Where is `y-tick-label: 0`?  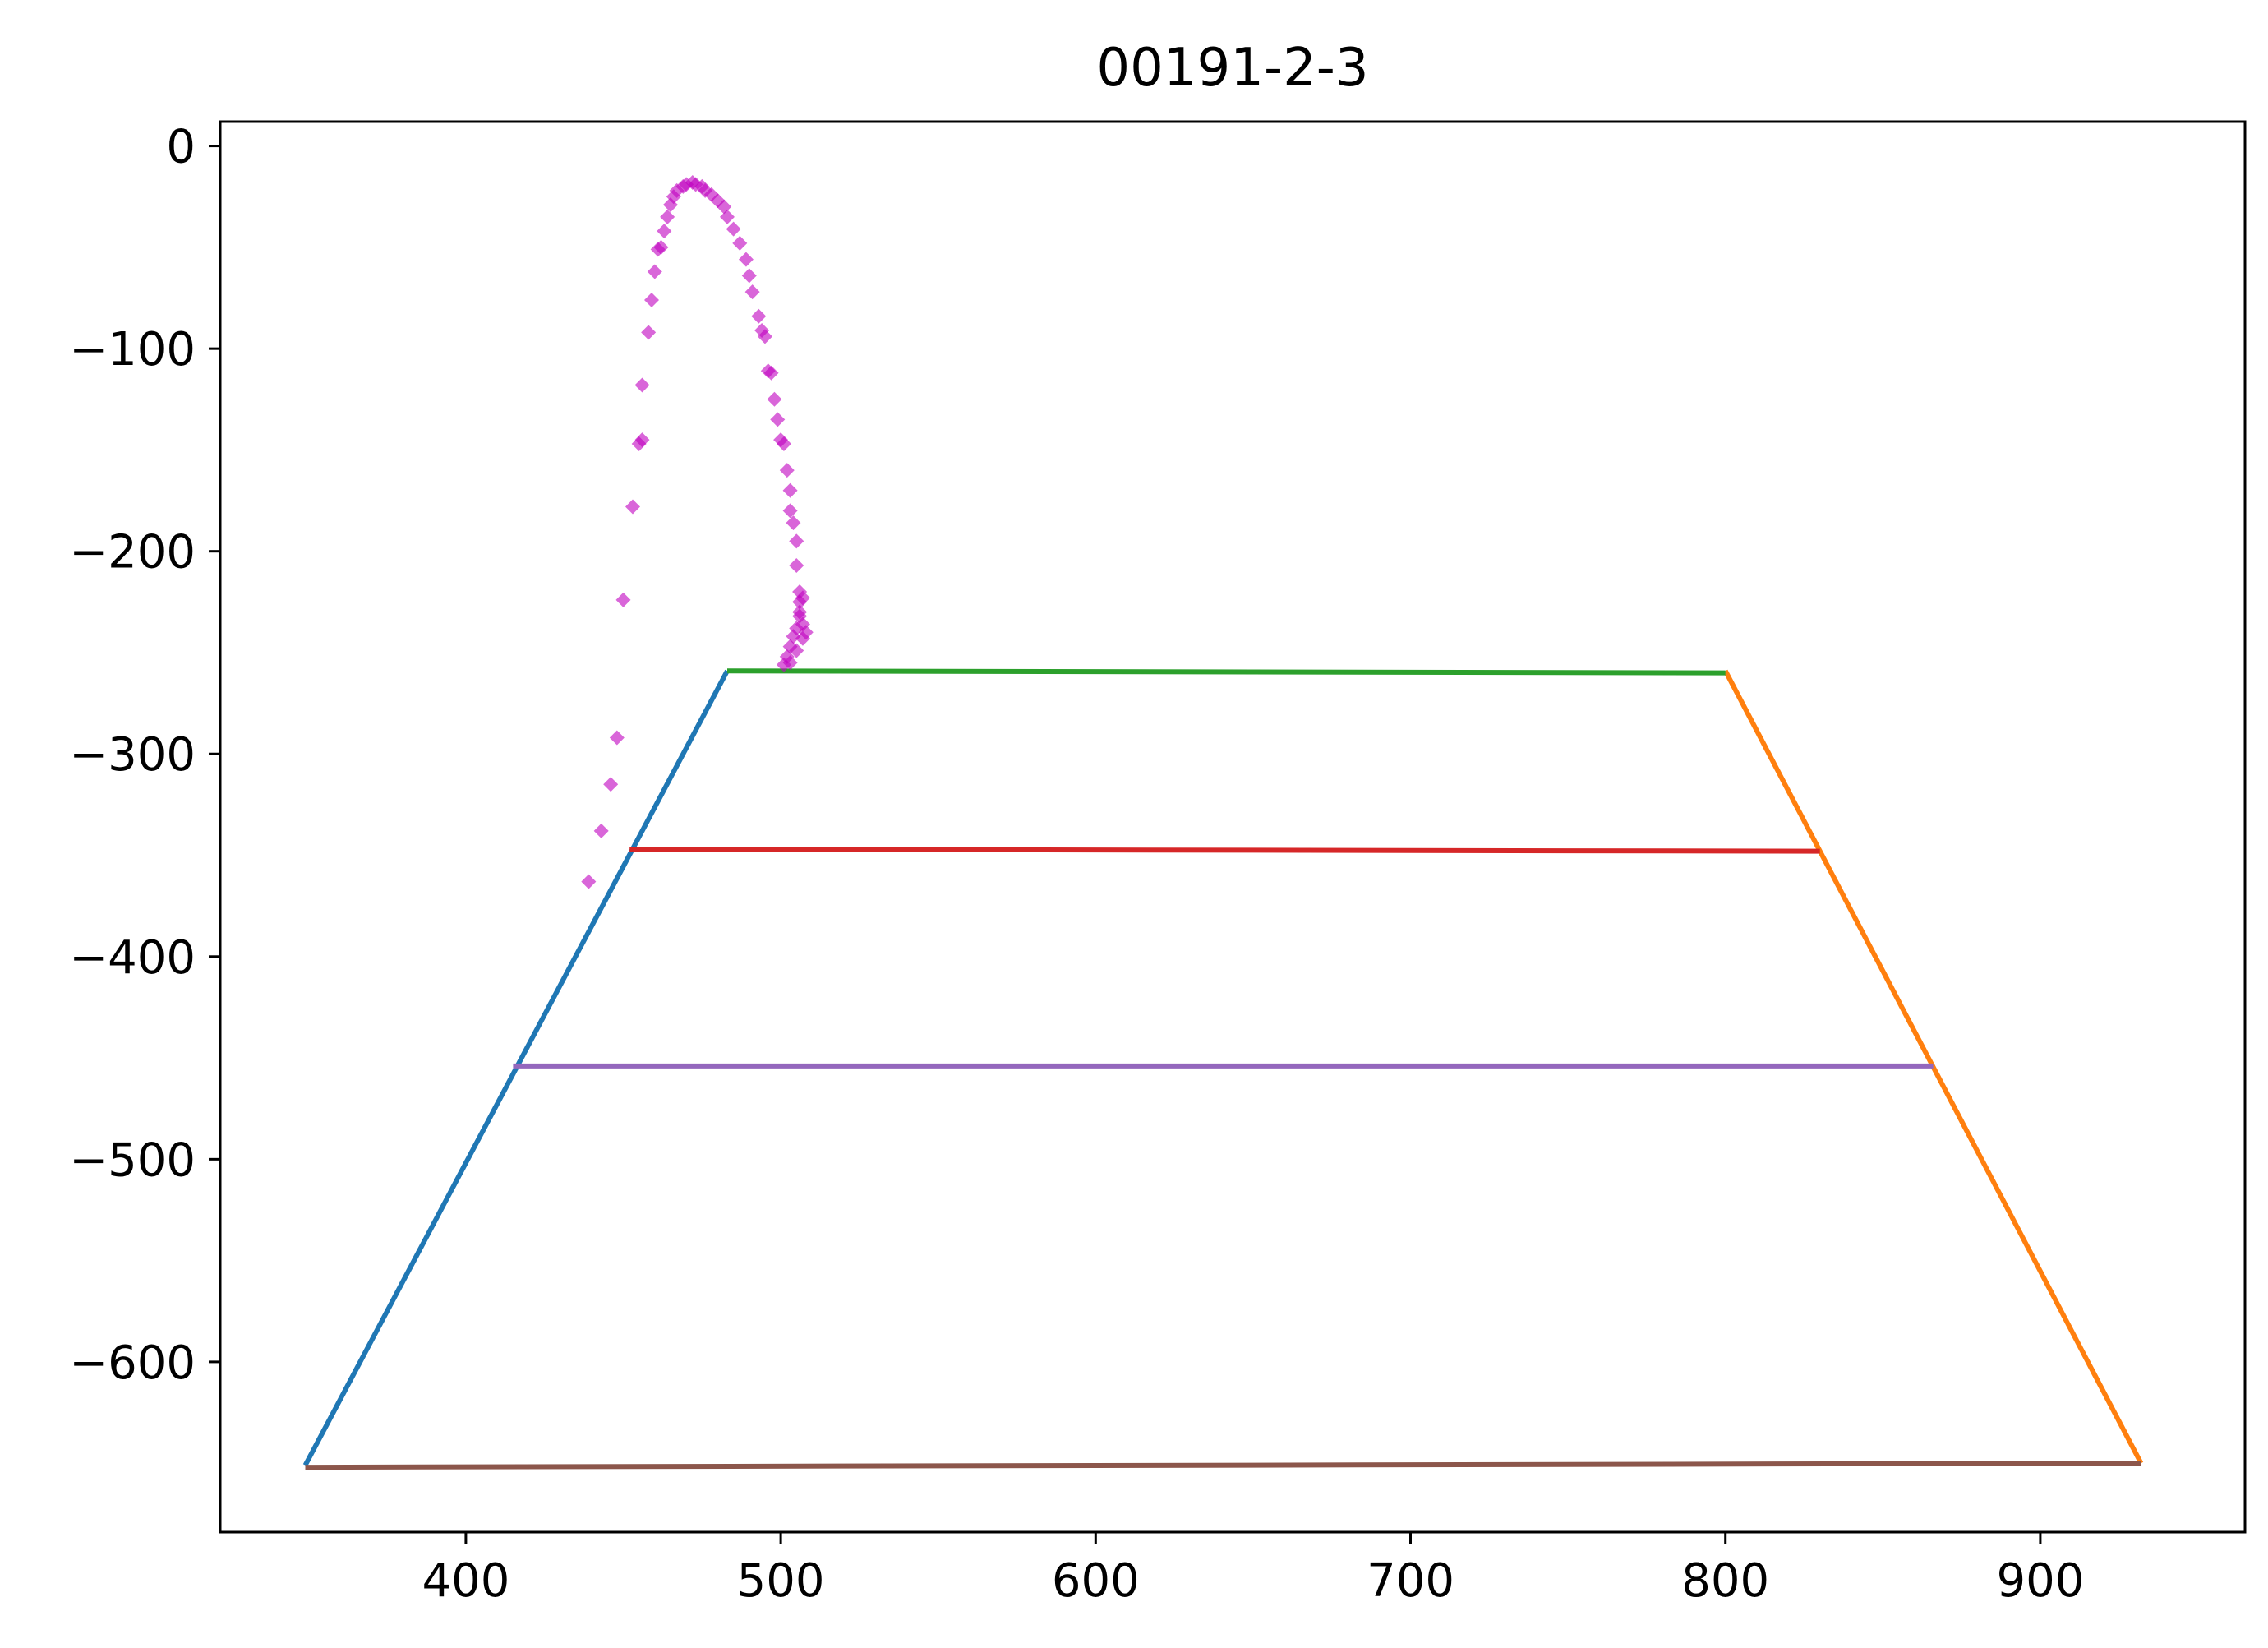 y-tick-label: 0 is located at coordinates (181, 147).